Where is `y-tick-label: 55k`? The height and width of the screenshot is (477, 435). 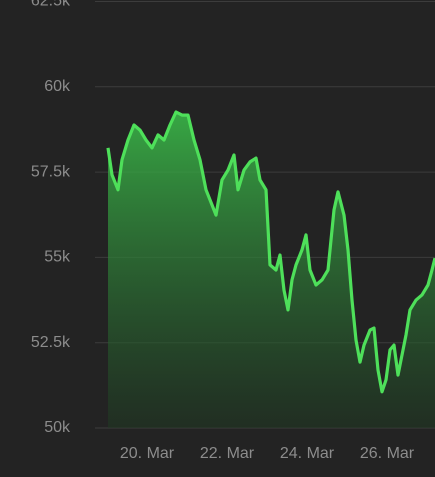
y-tick-label: 55k is located at coordinates (57, 257).